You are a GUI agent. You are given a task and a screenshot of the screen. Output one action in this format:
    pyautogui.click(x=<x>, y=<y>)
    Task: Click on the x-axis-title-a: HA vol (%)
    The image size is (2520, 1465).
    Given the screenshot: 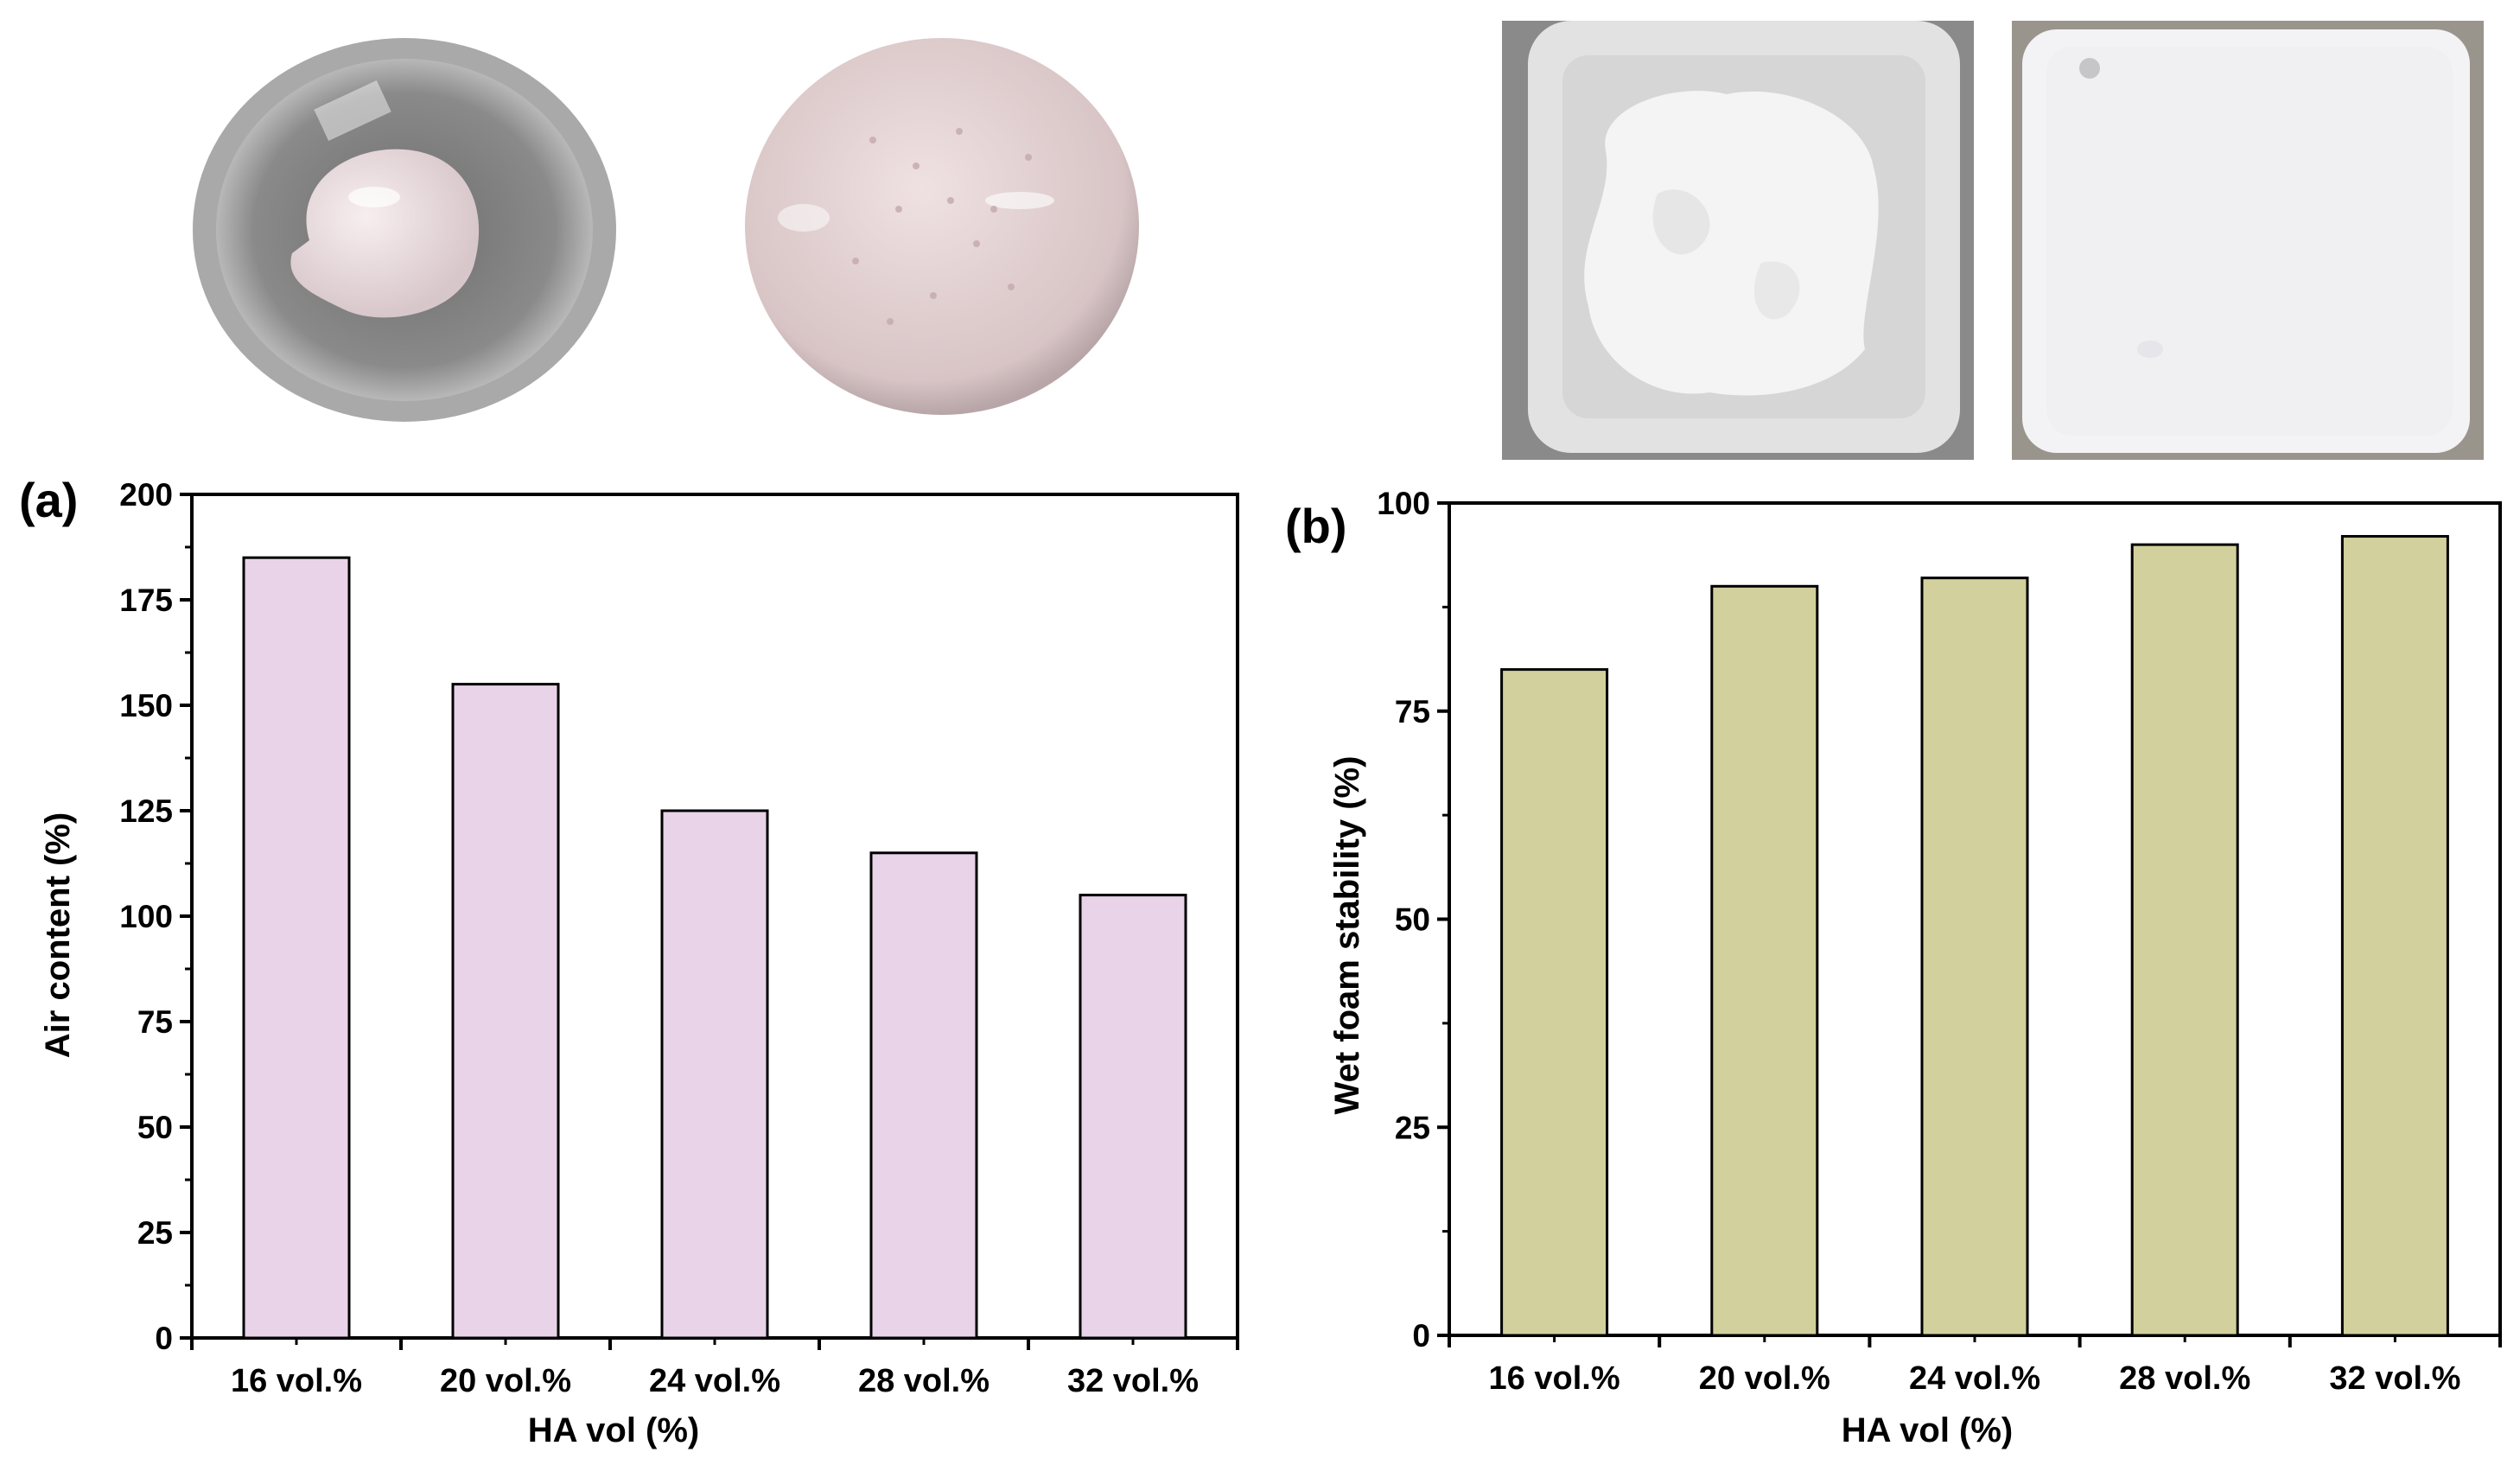 What is the action you would take?
    pyautogui.click(x=614, y=1430)
    